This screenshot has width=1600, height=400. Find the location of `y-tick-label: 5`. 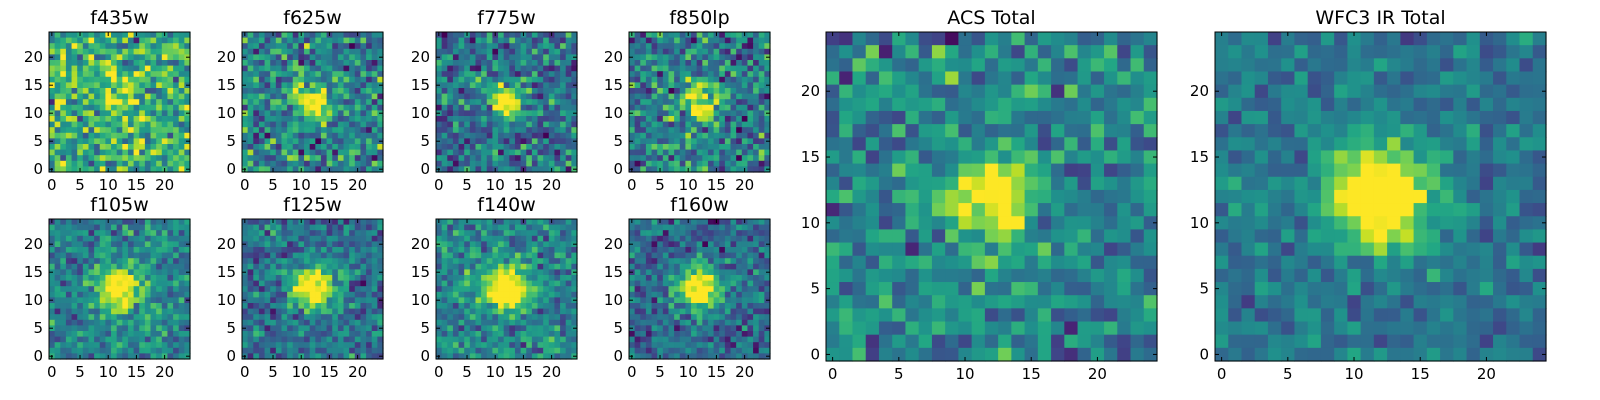

y-tick-label: 5 is located at coordinates (38, 328).